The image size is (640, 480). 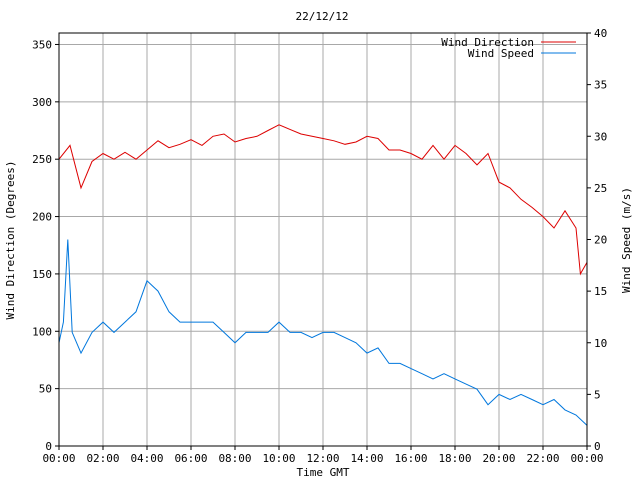 What do you see at coordinates (487, 42) in the screenshot?
I see `legend-label-wind-direction: Wind Direction` at bounding box center [487, 42].